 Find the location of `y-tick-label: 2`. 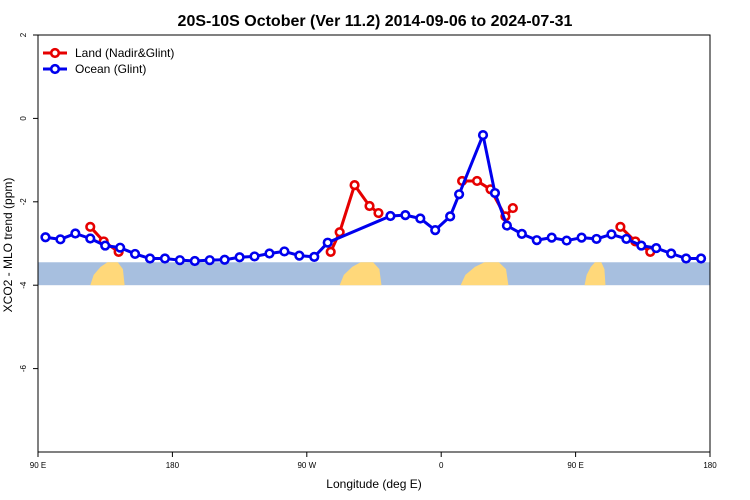

y-tick-label: 2 is located at coordinates (23, 34).